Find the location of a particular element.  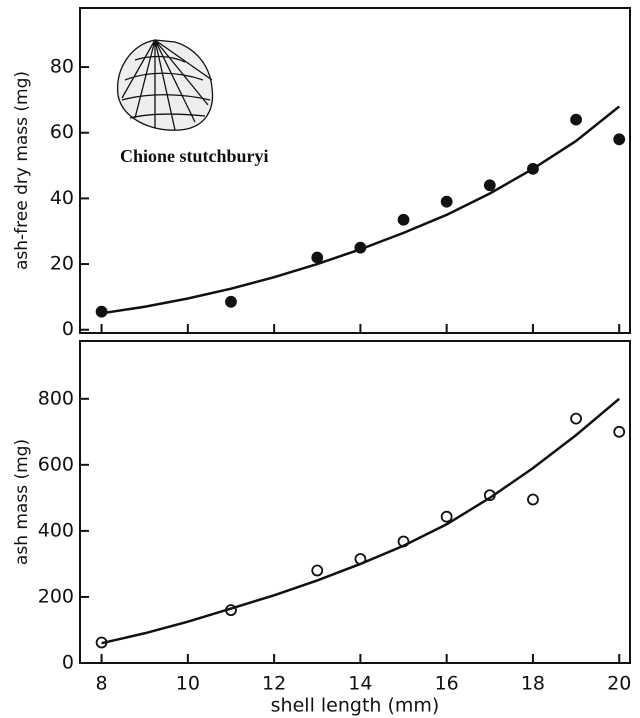

y-tick-label: 40 is located at coordinates (62, 198).